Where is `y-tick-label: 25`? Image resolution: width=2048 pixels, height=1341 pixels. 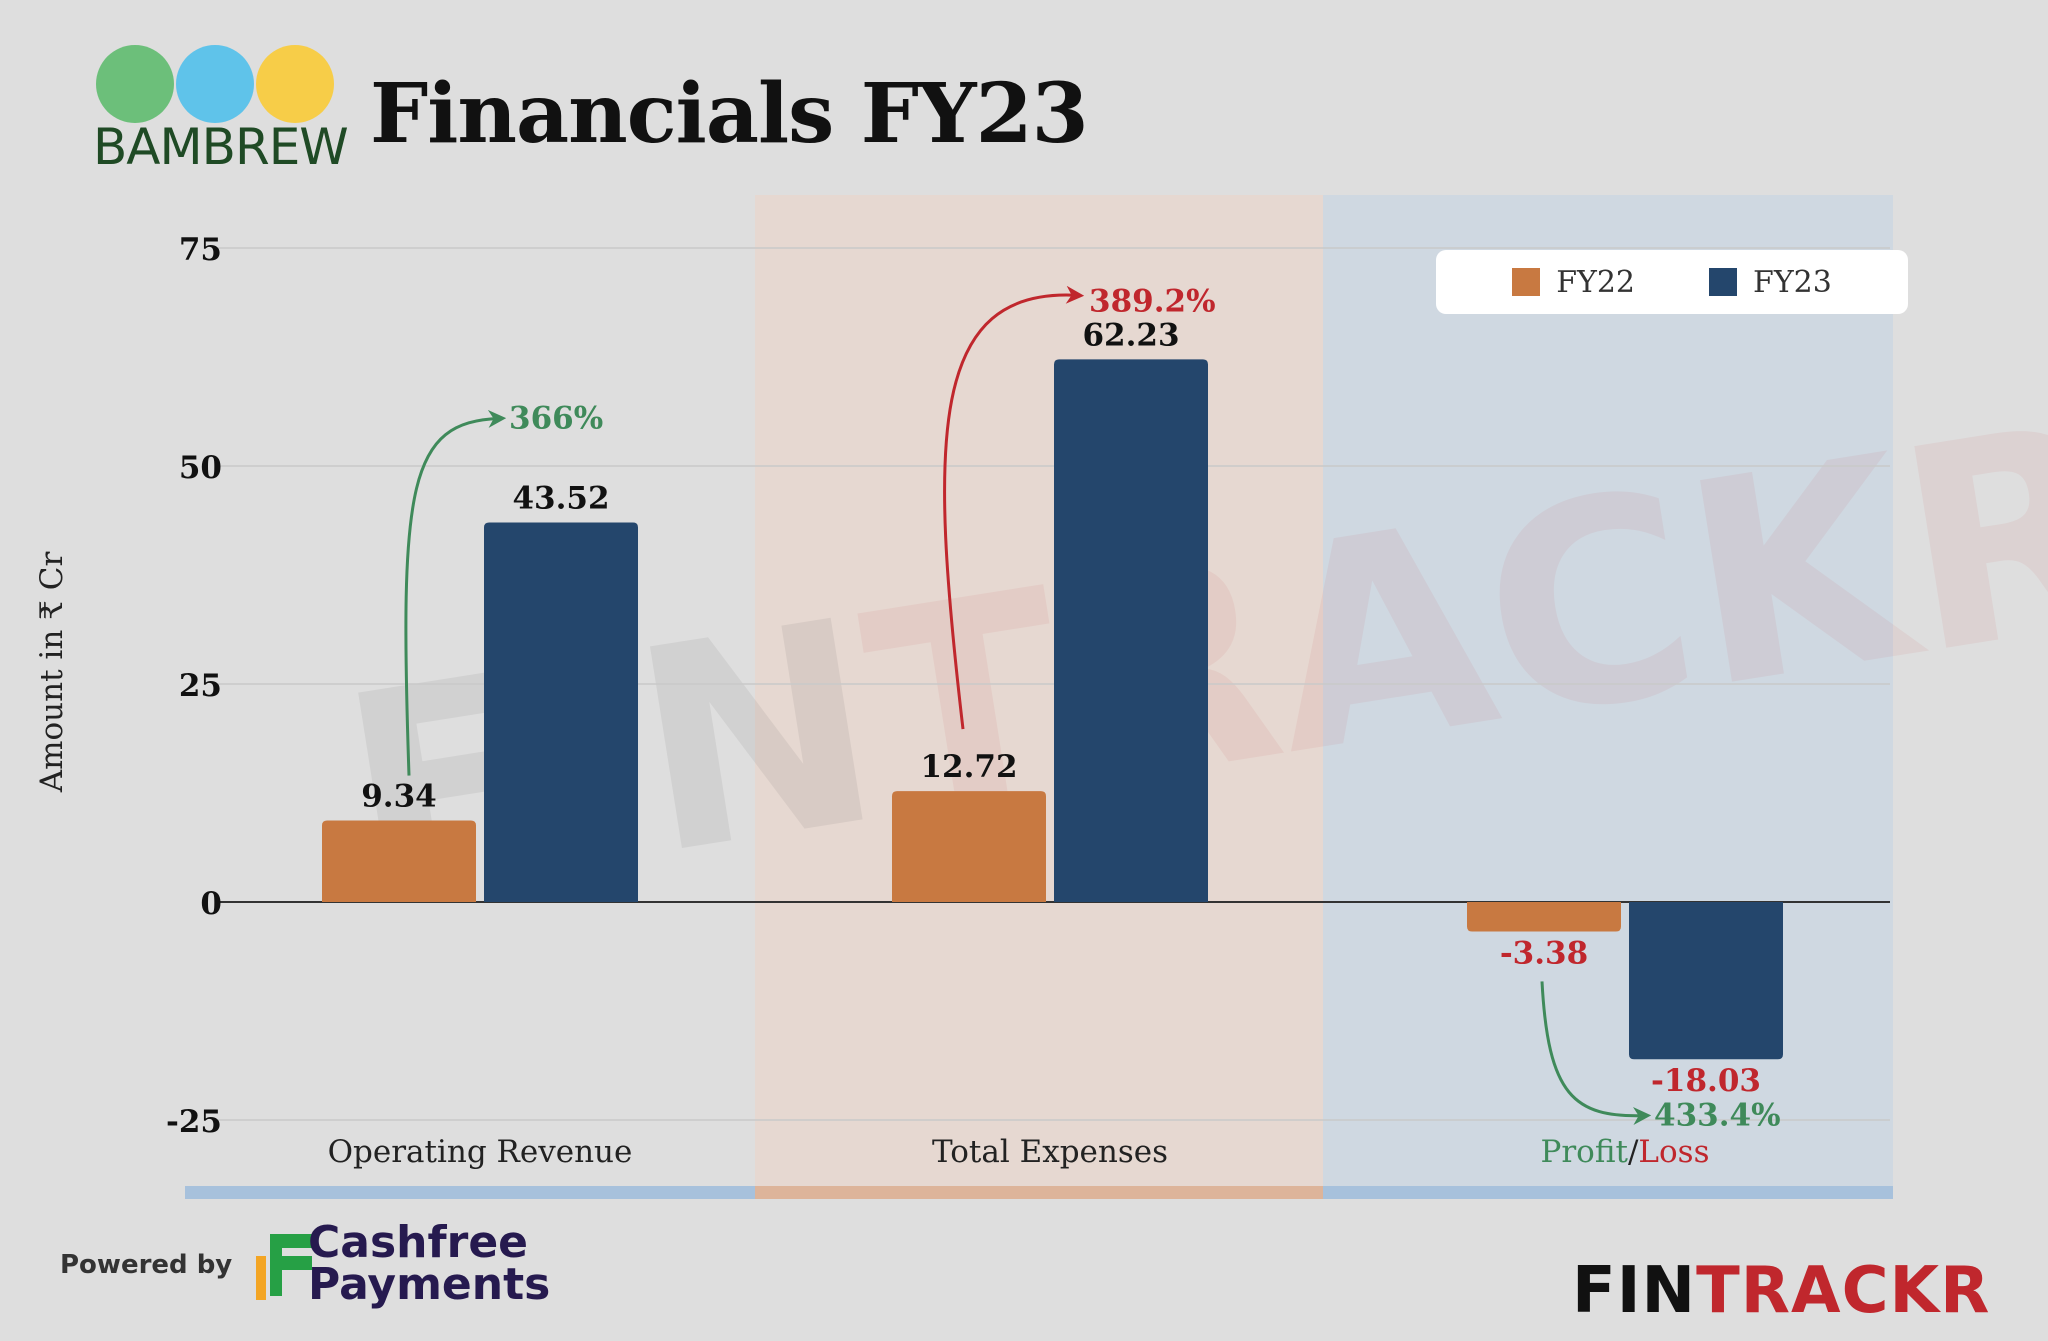 y-tick-label: 25 is located at coordinates (200, 686).